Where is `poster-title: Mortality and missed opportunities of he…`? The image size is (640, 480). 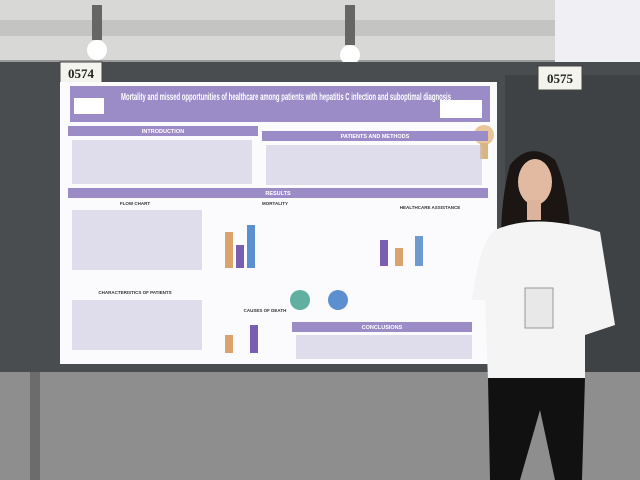
poster-title: Mortality and missed opportunities of he… is located at coordinates (286, 97).